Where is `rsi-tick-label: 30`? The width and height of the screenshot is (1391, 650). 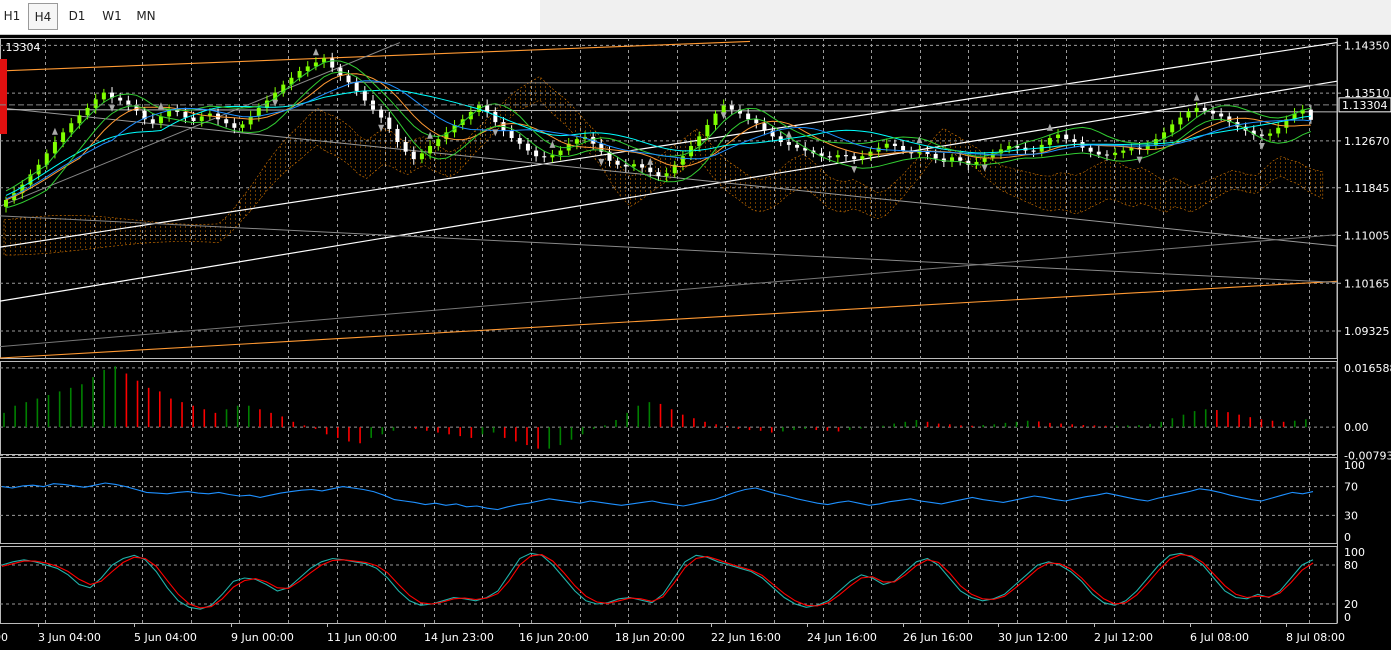 rsi-tick-label: 30 is located at coordinates (1351, 515).